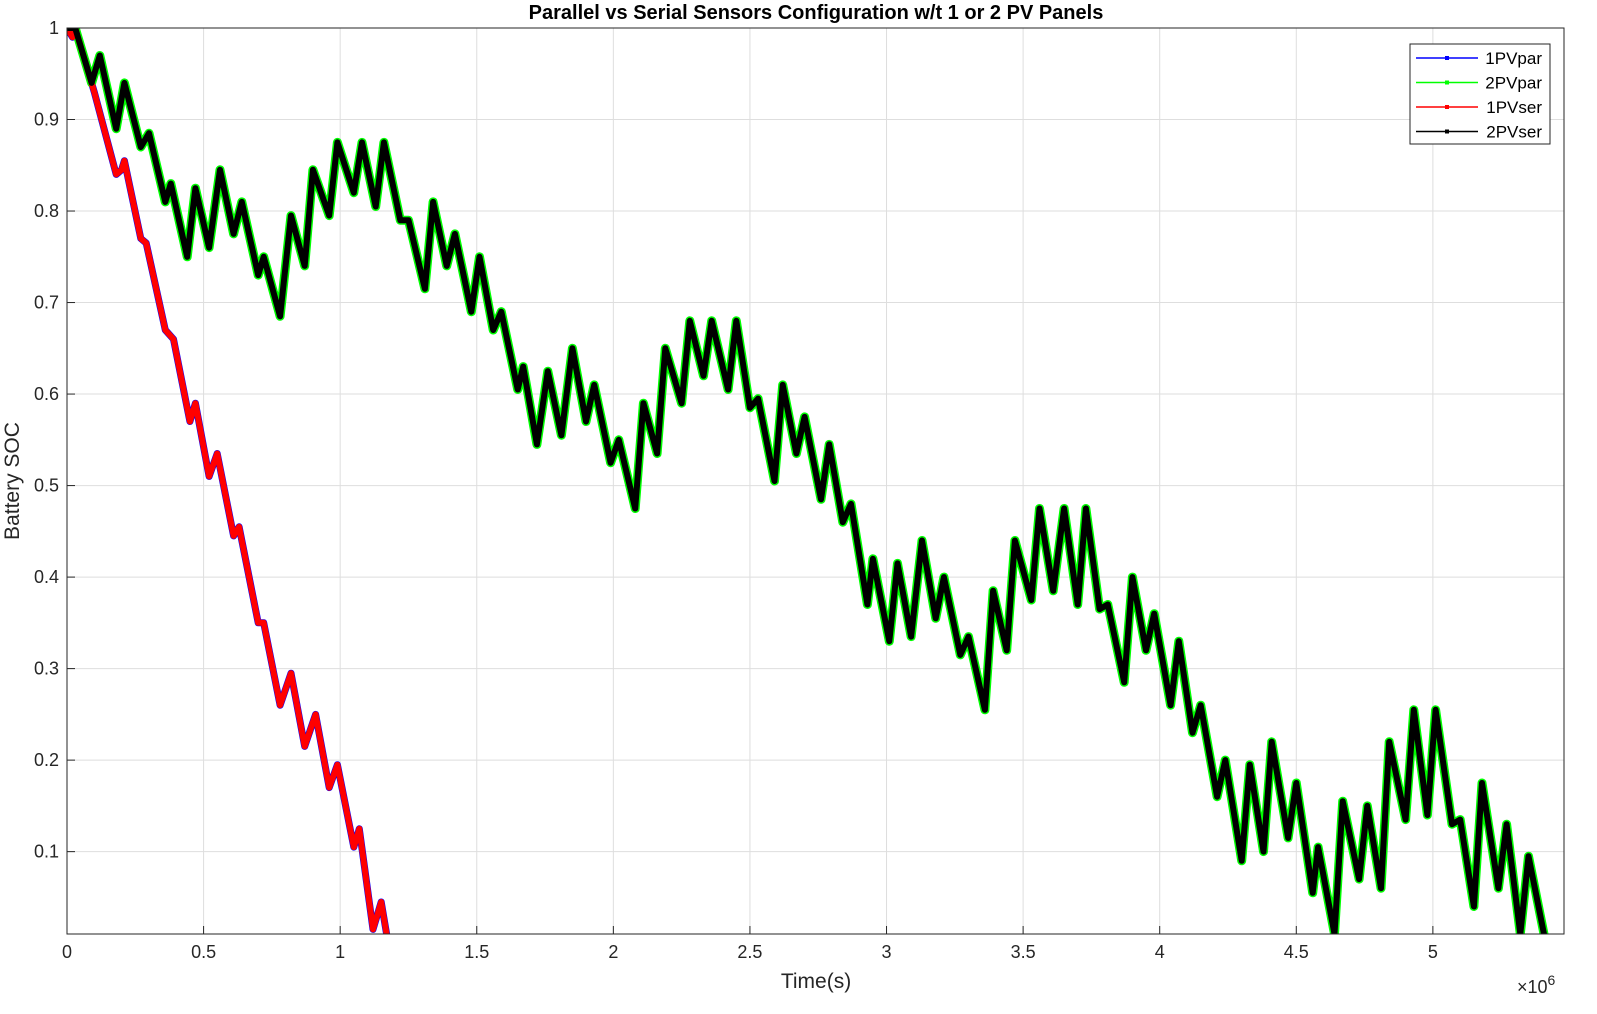  Describe the element at coordinates (1514, 107) in the screenshot. I see `legend-label-1PVser: 1PVser` at that location.